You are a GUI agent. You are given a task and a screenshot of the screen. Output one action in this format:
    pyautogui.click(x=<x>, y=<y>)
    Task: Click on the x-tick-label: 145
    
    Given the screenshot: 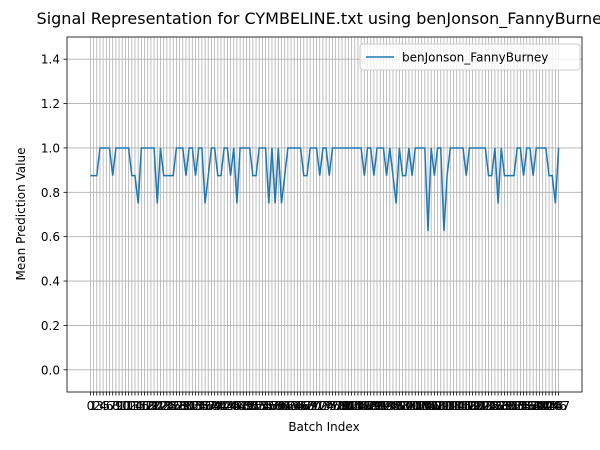 What is the action you would take?
    pyautogui.click(x=552, y=406)
    